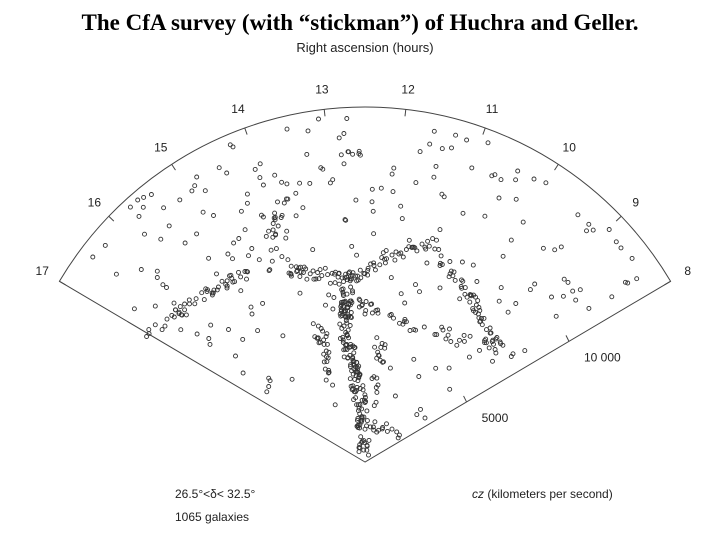  I want to click on hour-label: 11, so click(492, 109).